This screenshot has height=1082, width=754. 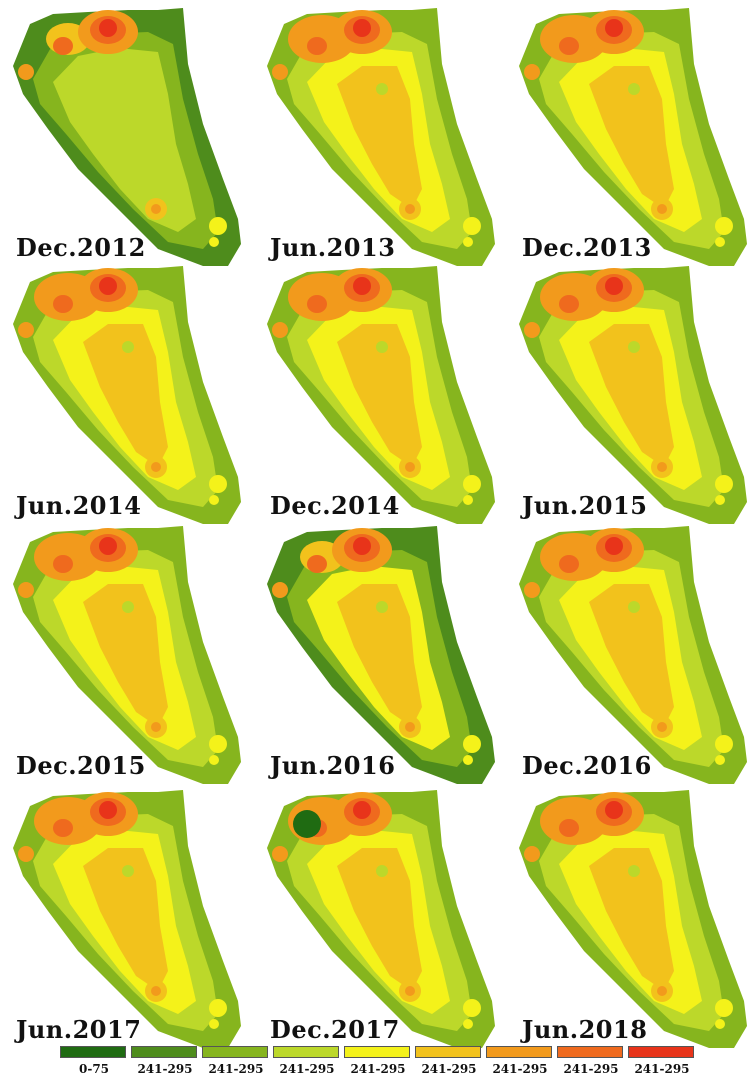 What do you see at coordinates (307, 824) in the screenshot?
I see `cold-spot` at bounding box center [307, 824].